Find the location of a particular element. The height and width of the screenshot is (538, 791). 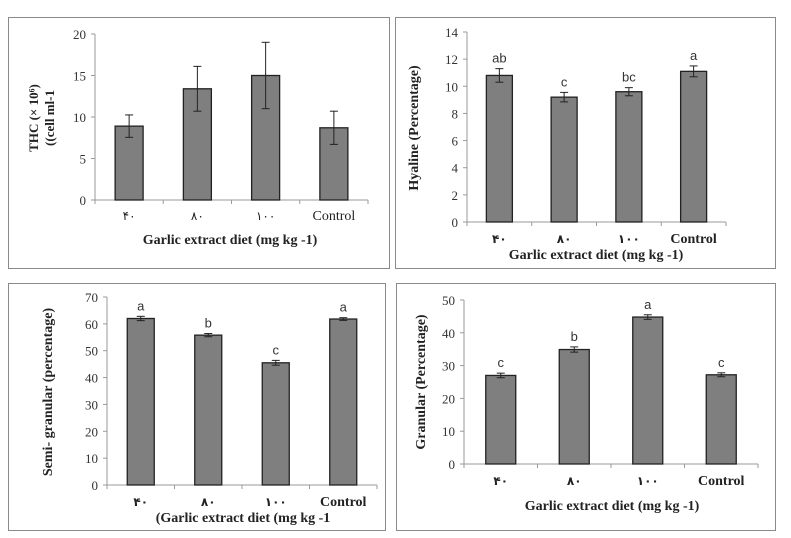

y-tick-label: 8 is located at coordinates (455, 113).